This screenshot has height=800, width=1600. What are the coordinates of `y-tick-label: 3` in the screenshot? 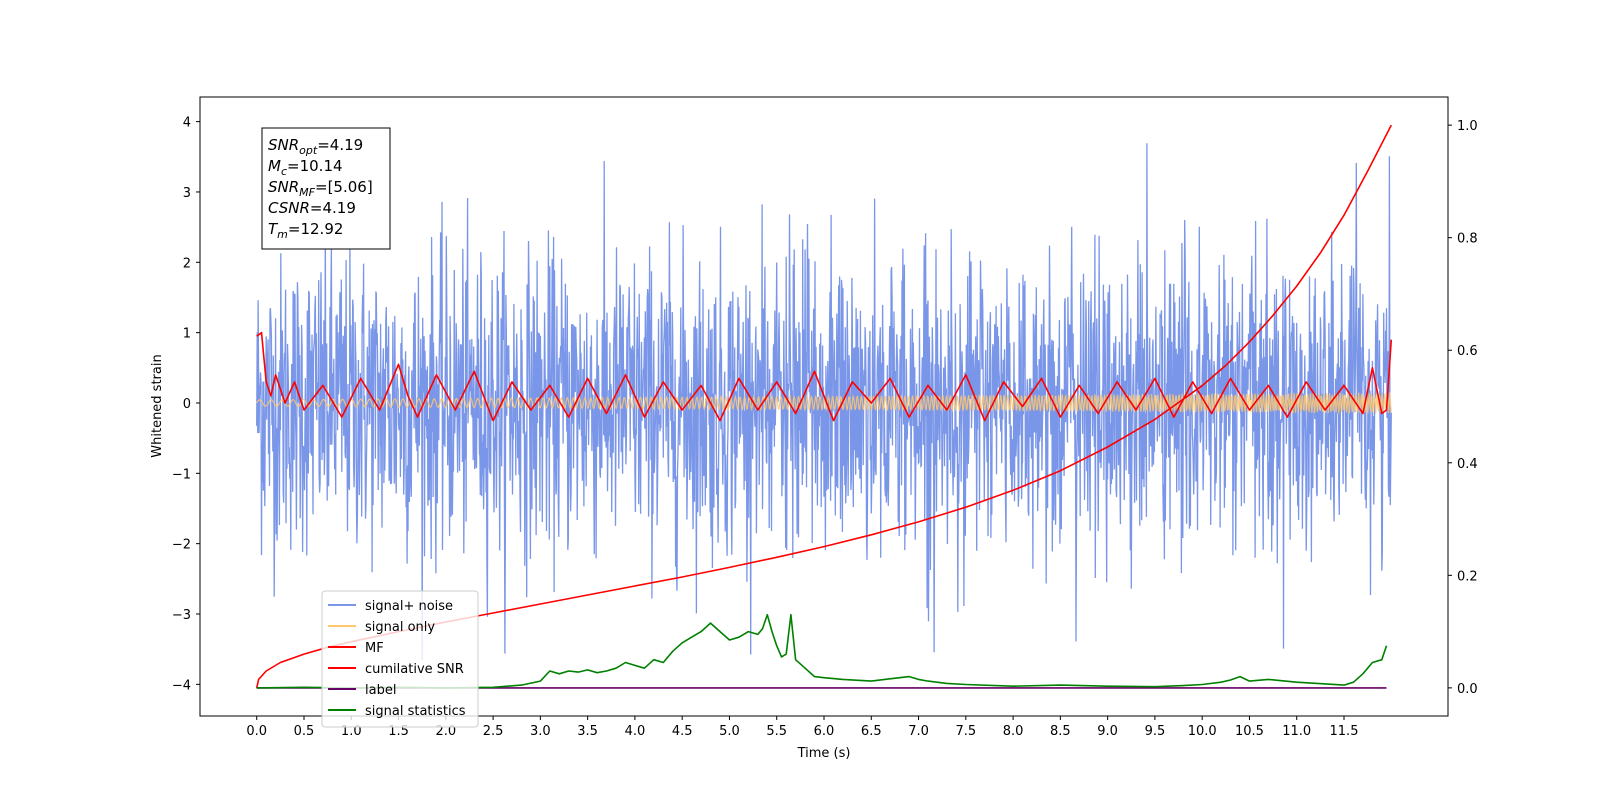 It's located at (187, 193).